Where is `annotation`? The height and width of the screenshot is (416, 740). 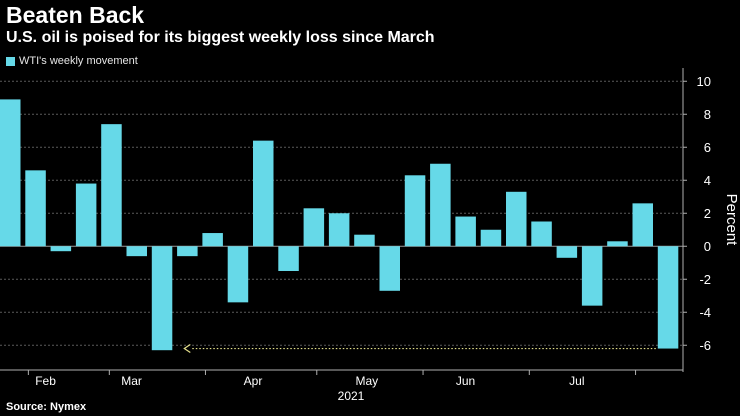 annotation is located at coordinates (419, 349).